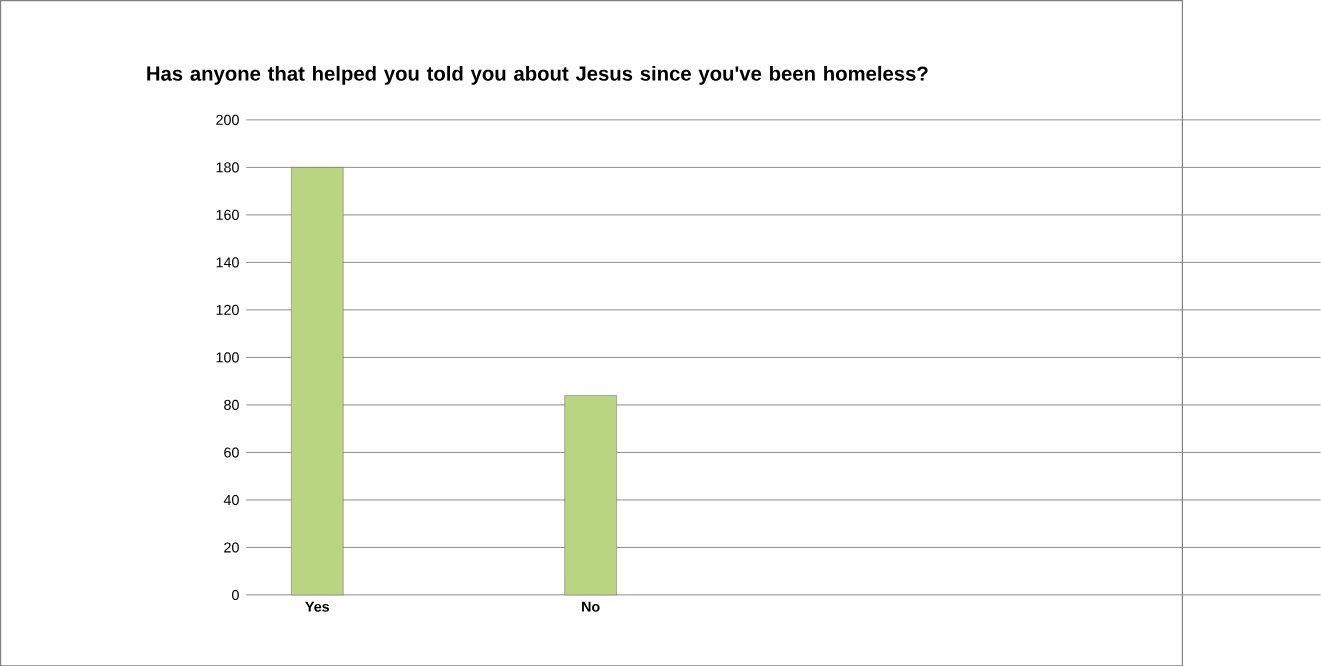 This screenshot has height=666, width=1321. Describe the element at coordinates (227, 119) in the screenshot. I see `y-tick-label: 200` at that location.